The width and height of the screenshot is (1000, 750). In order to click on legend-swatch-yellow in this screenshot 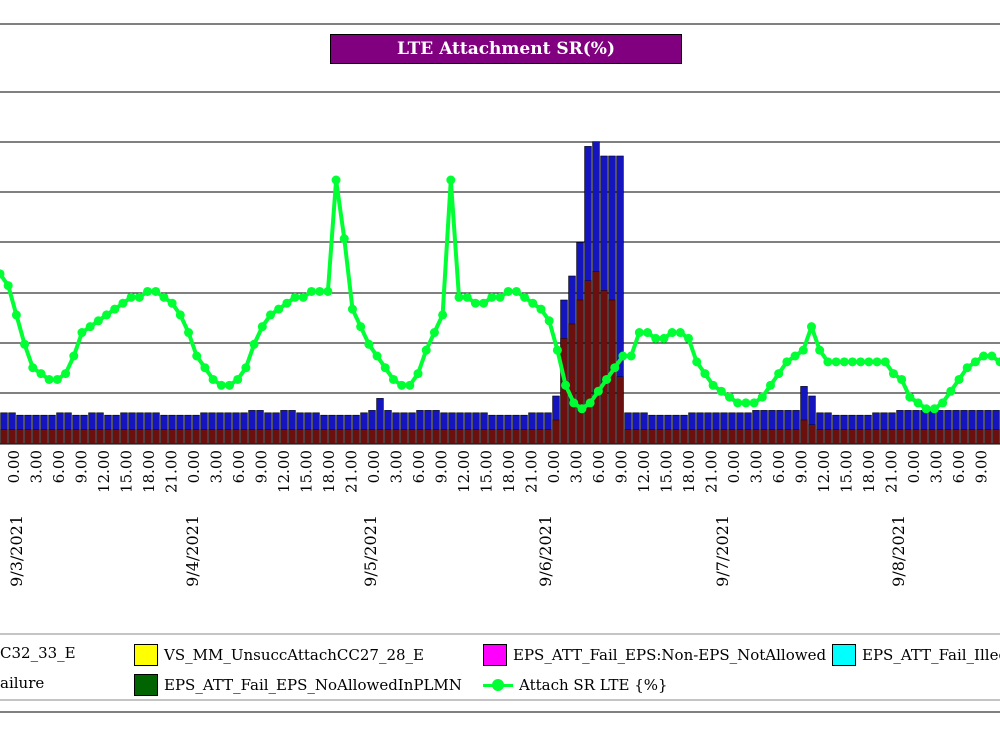, I will do `click(146, 655)`.